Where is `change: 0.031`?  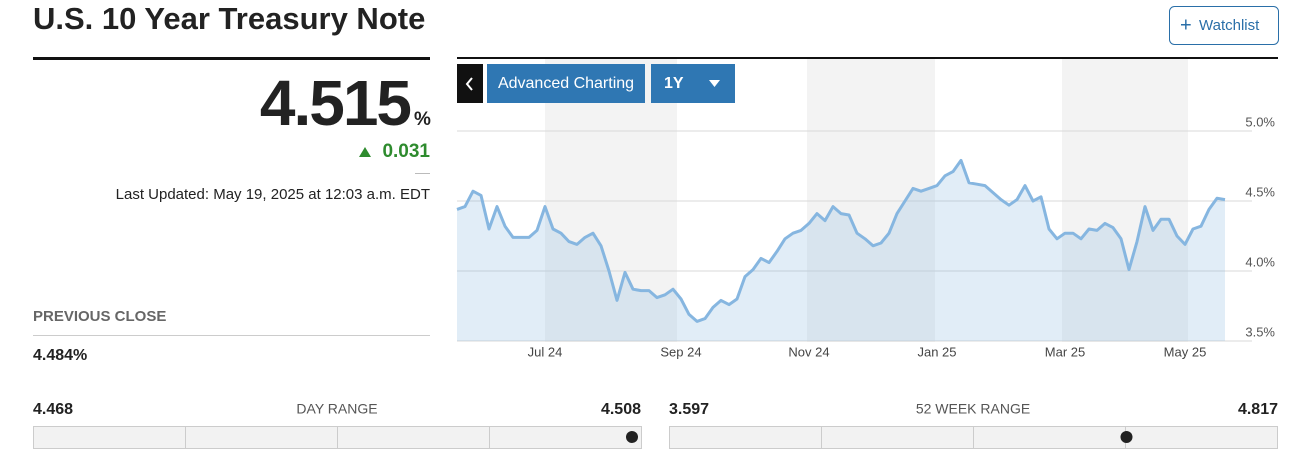 change: 0.031 is located at coordinates (406, 151).